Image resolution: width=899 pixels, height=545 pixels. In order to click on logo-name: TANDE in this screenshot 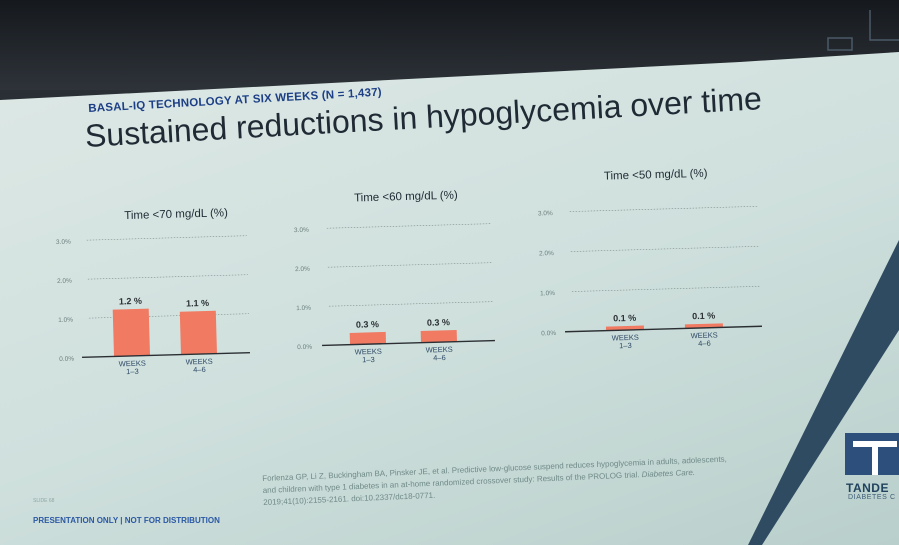, I will do `click(867, 488)`.